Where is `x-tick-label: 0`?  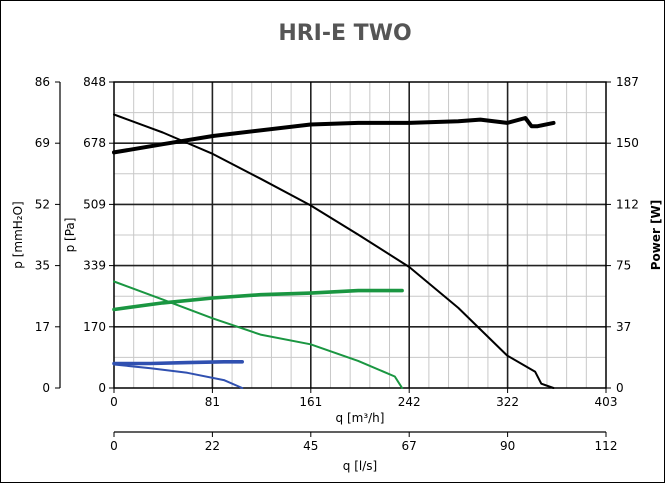 x-tick-label: 0 is located at coordinates (114, 402).